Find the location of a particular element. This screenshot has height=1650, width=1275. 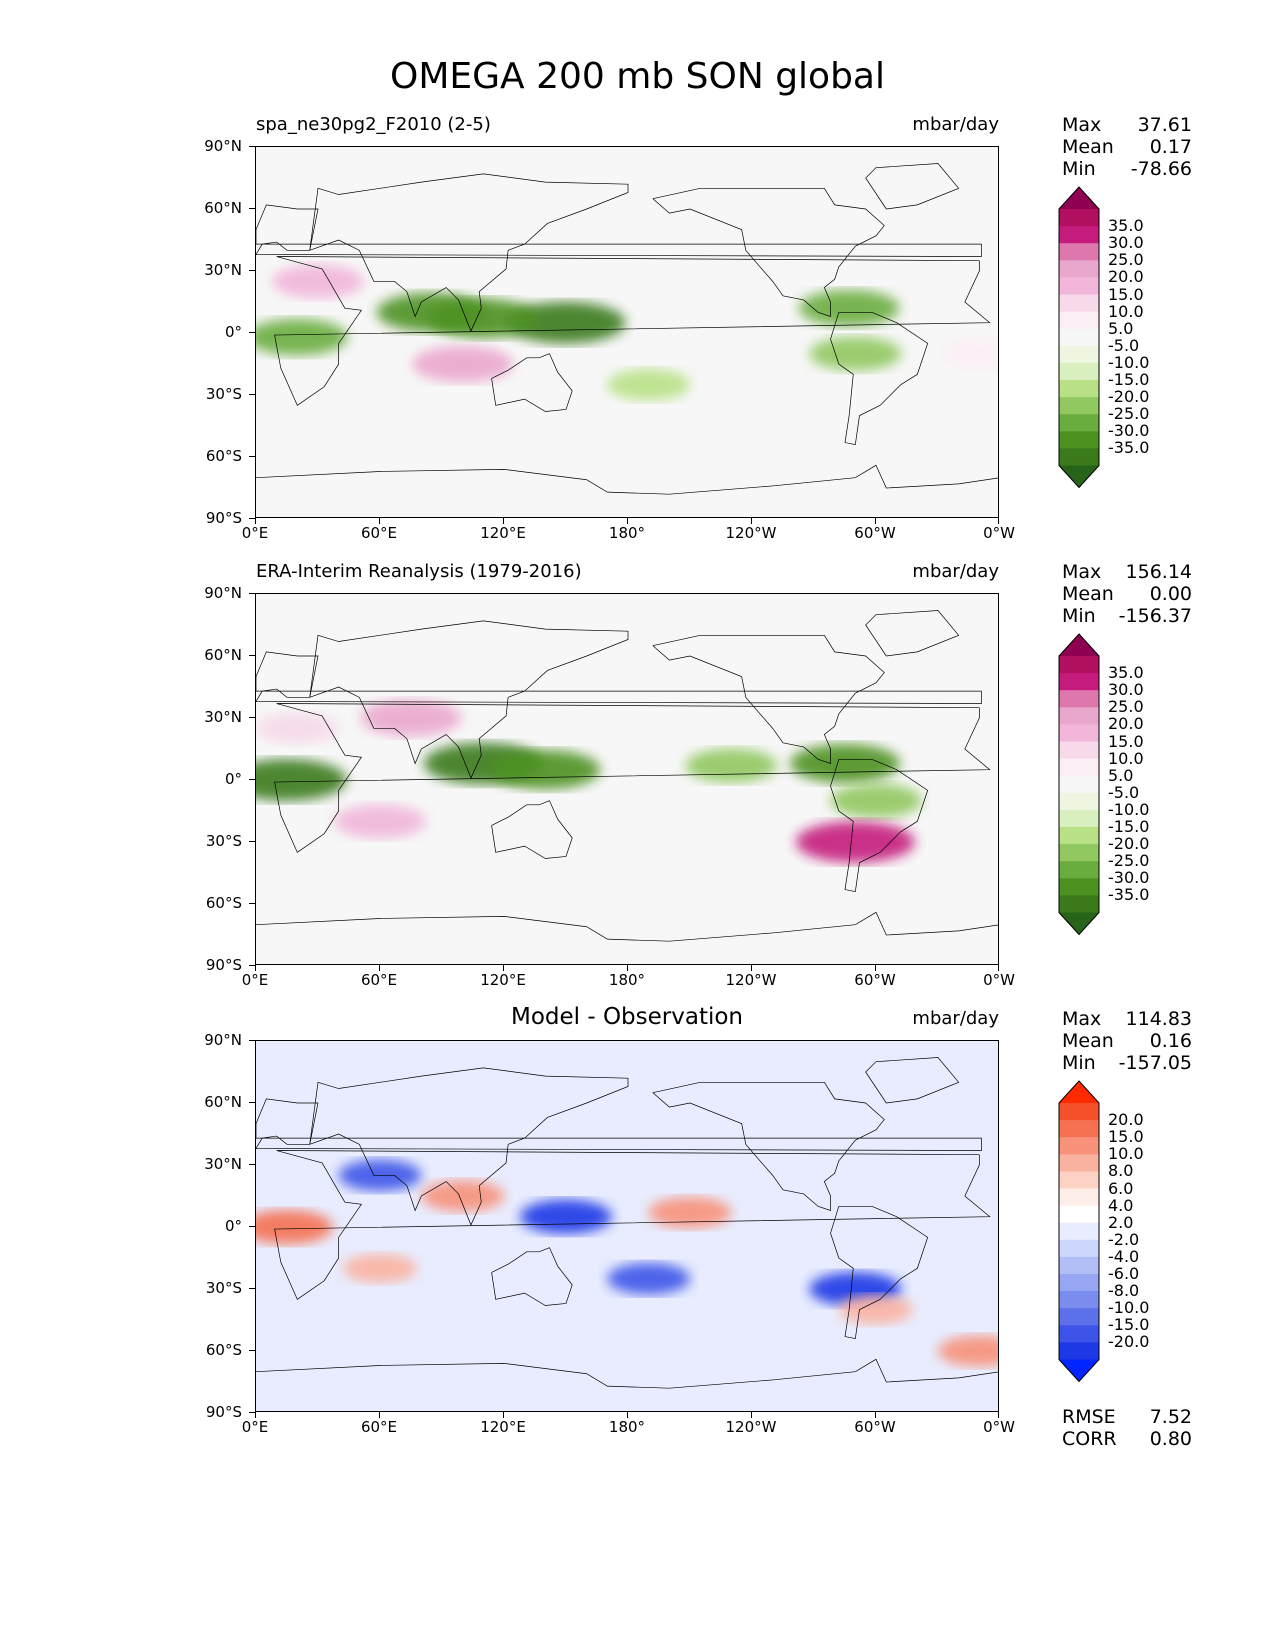

max-value: 37.61 is located at coordinates (1164, 125).